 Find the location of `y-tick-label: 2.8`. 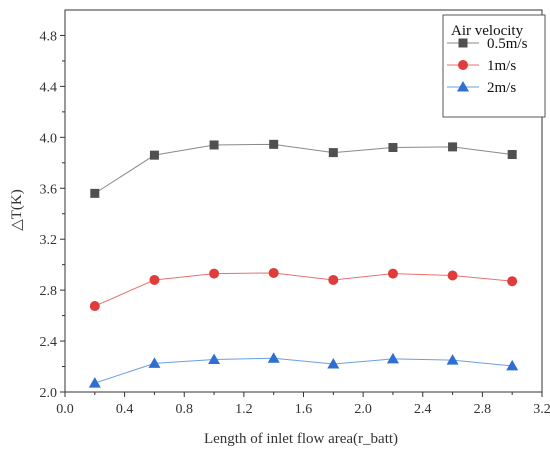

y-tick-label: 2.8 is located at coordinates (49, 291).